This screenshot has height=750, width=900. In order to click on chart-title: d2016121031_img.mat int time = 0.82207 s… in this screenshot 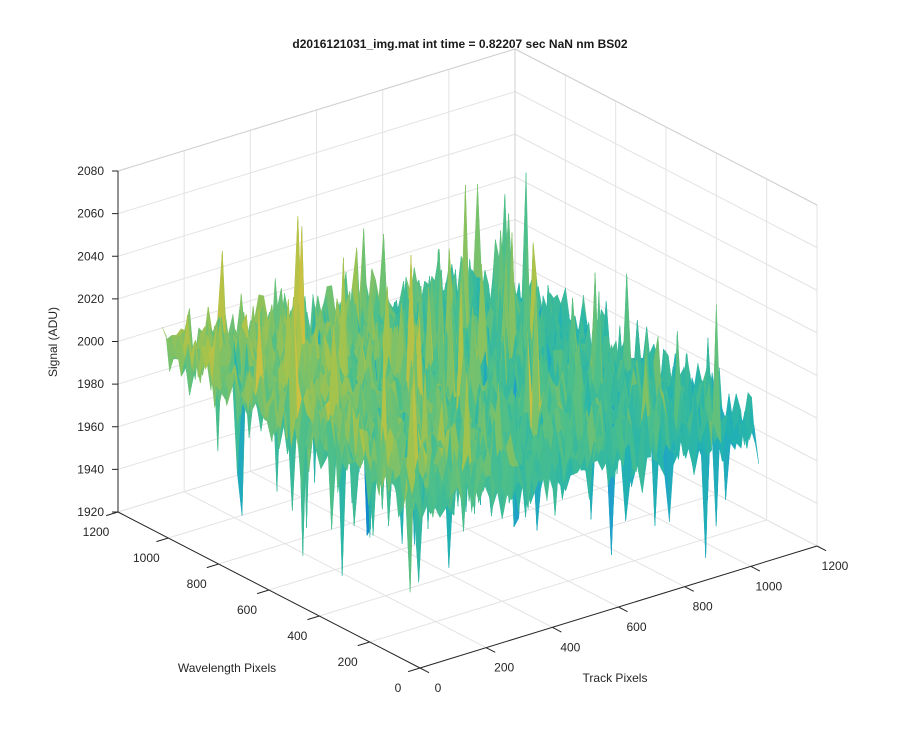, I will do `click(460, 44)`.